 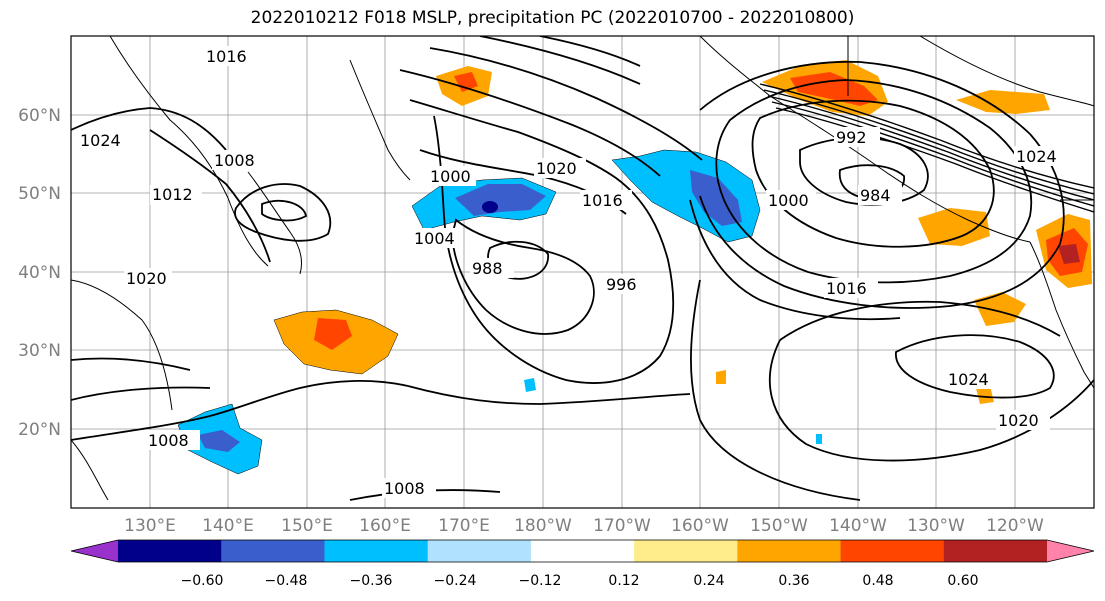 What do you see at coordinates (39, 194) in the screenshot?
I see `lat-tick-label: 50°N` at bounding box center [39, 194].